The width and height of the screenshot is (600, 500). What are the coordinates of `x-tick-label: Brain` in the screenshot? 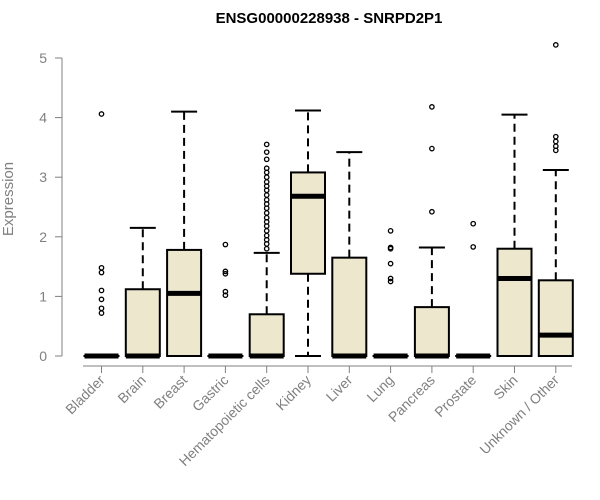 It's located at (131, 389).